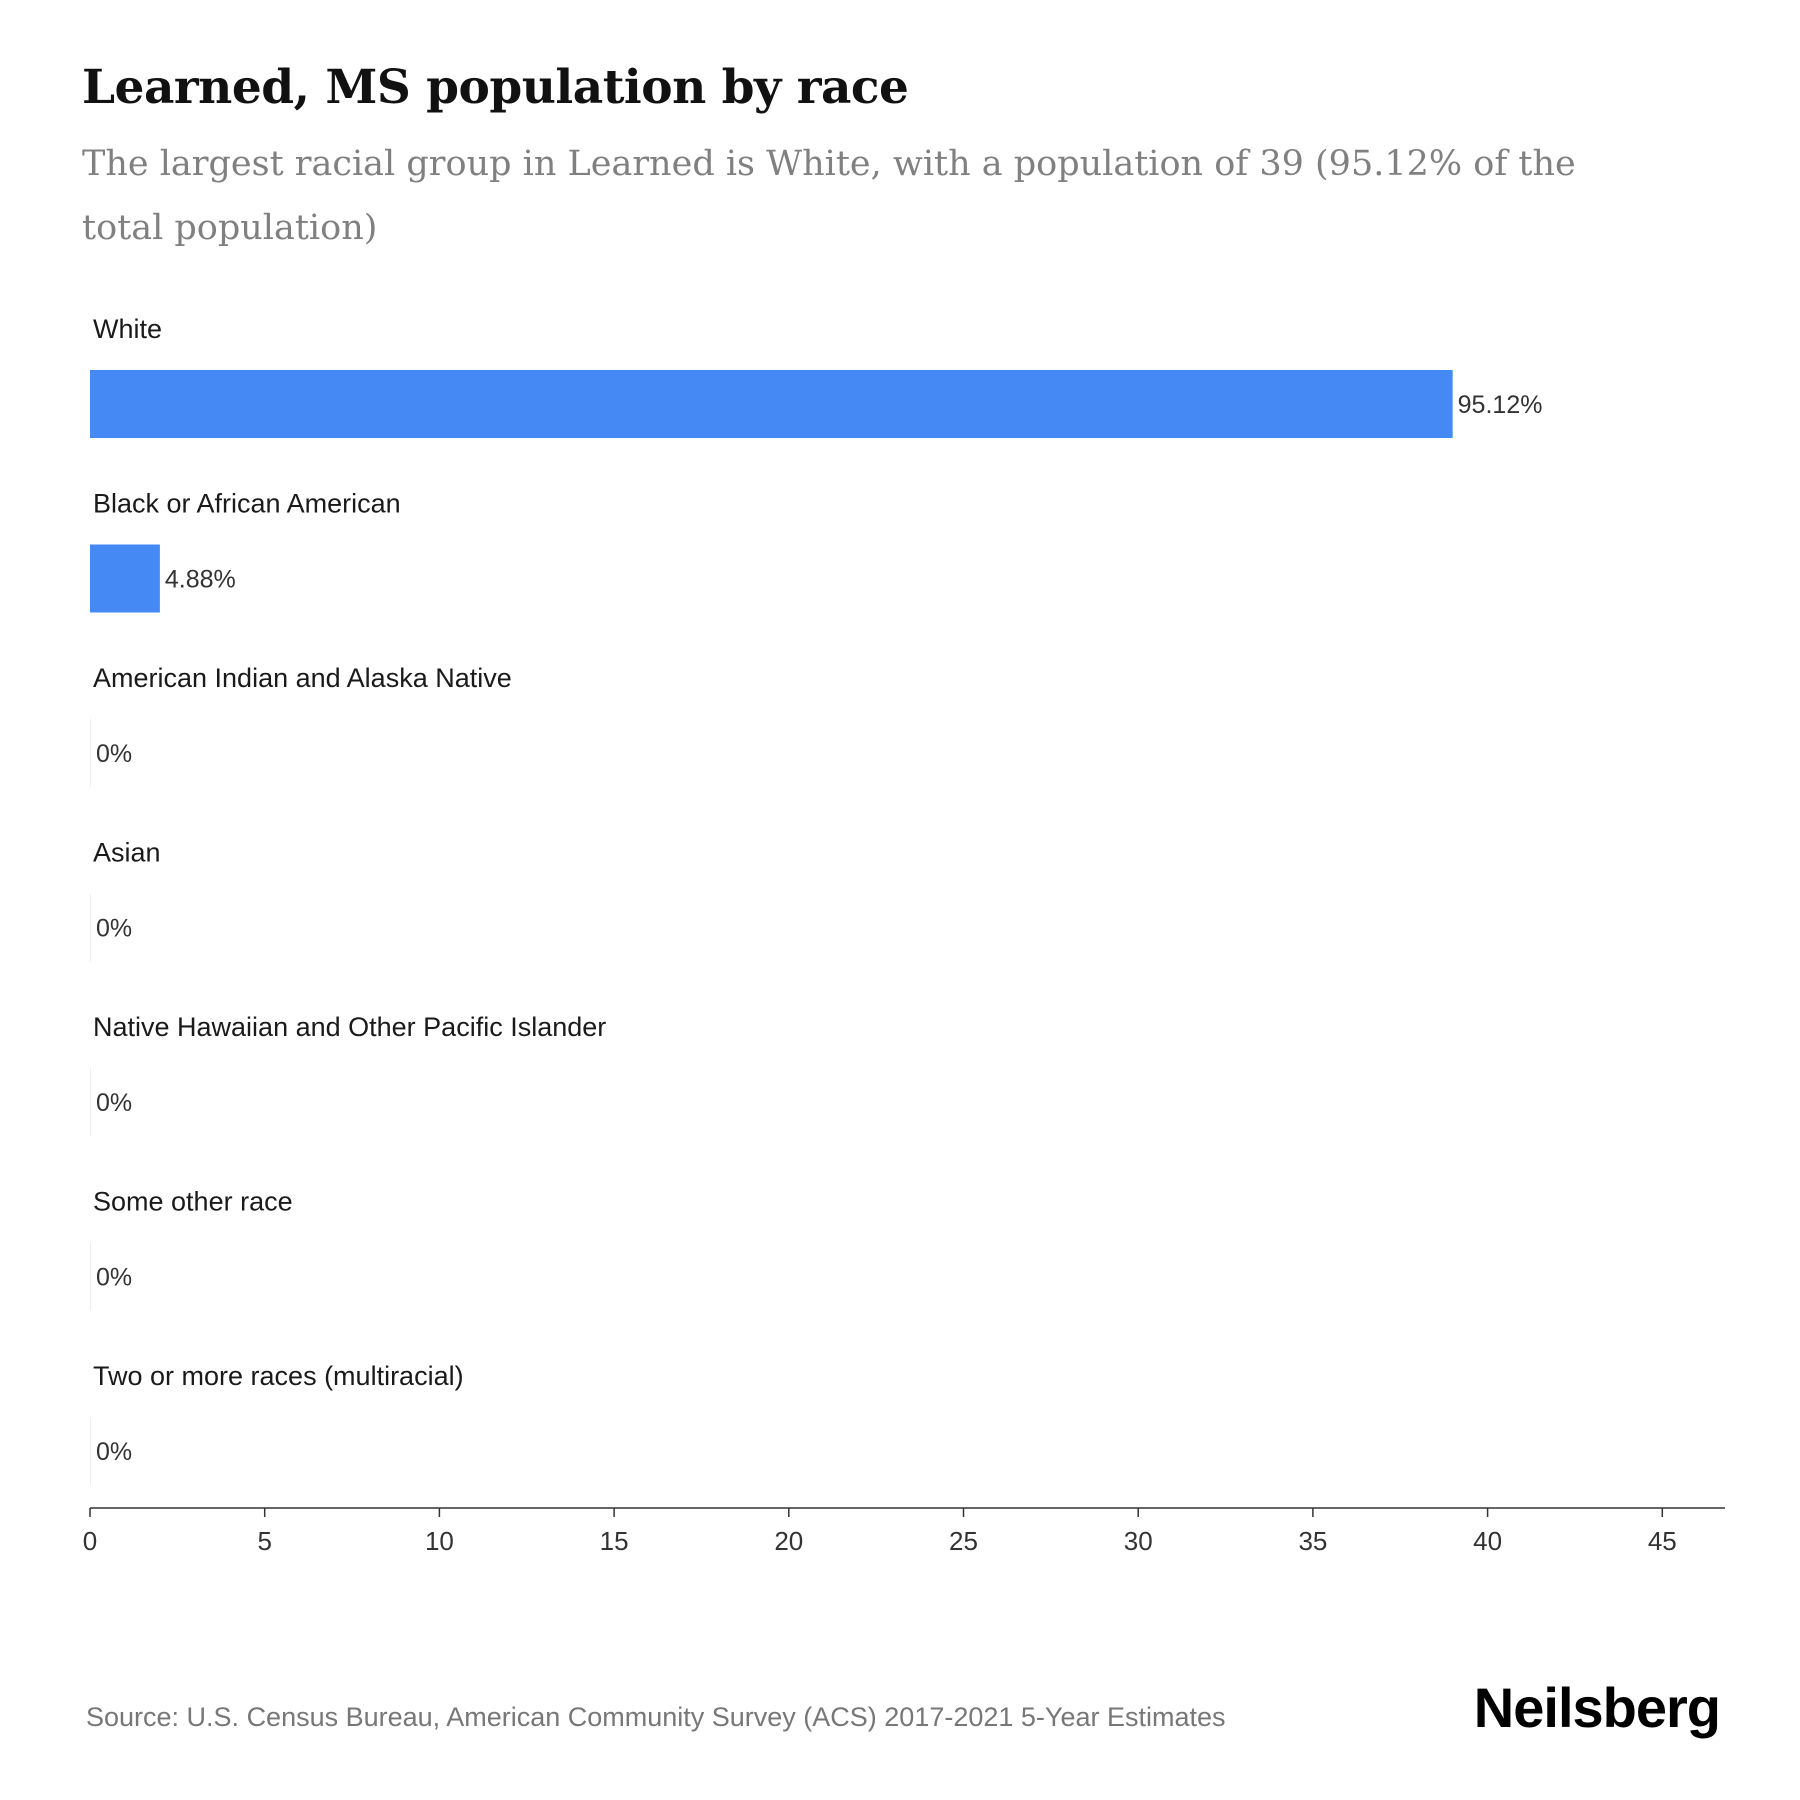 The width and height of the screenshot is (1800, 1800). Describe the element at coordinates (127, 329) in the screenshot. I see `category-label: White` at that location.